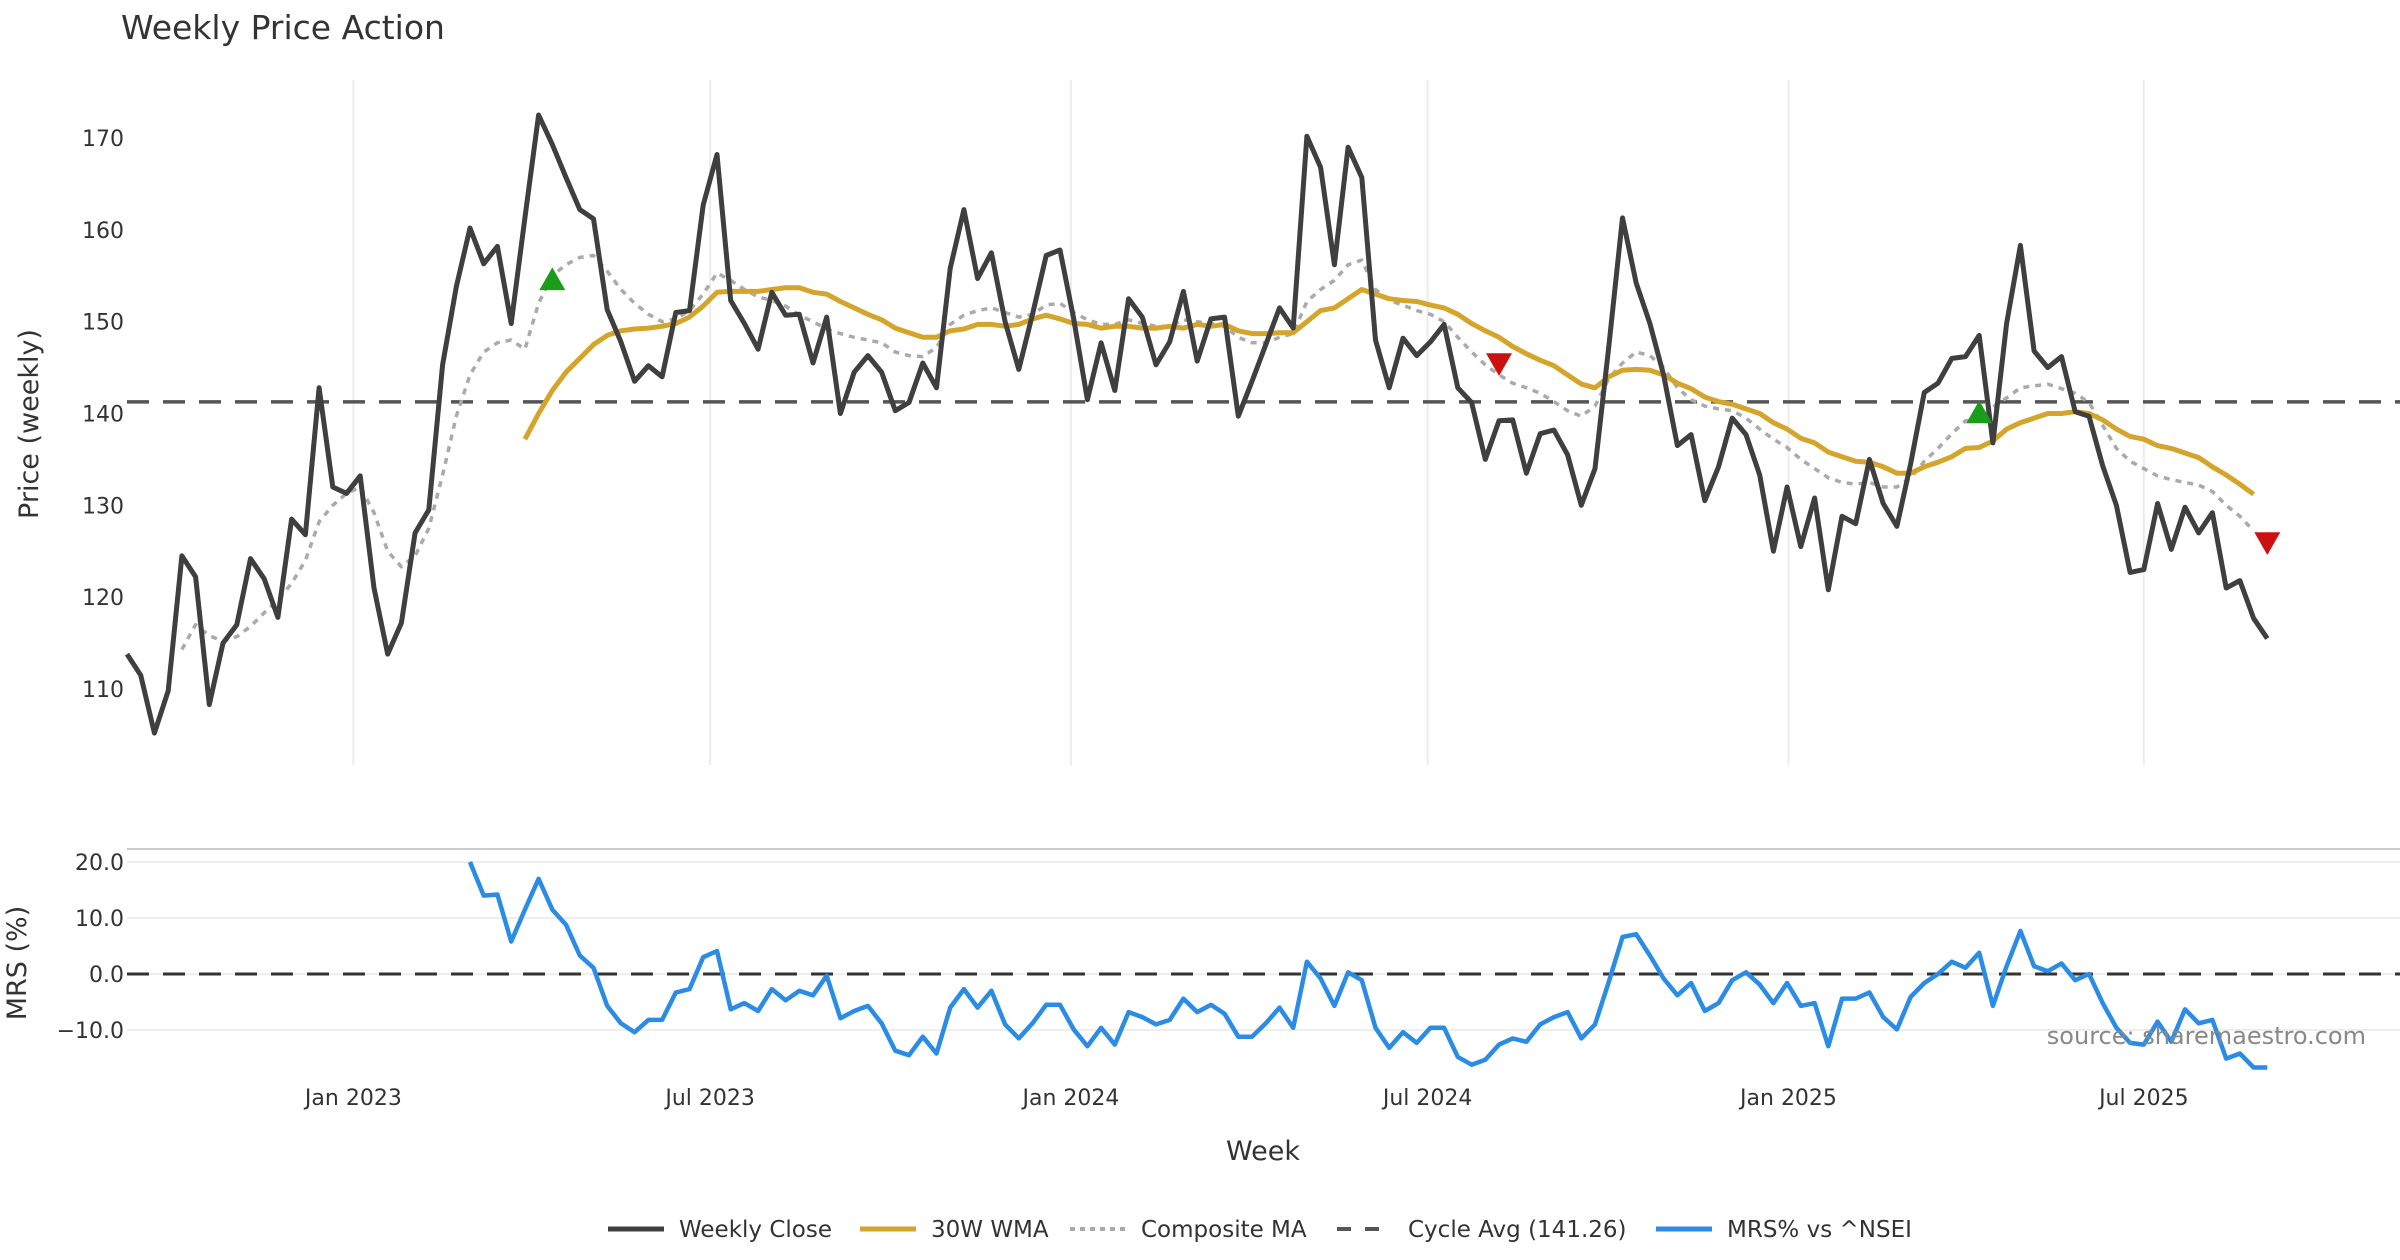 The image size is (2400, 1260). What do you see at coordinates (99, 863) in the screenshot?
I see `mrs-y-tick: 20.0` at bounding box center [99, 863].